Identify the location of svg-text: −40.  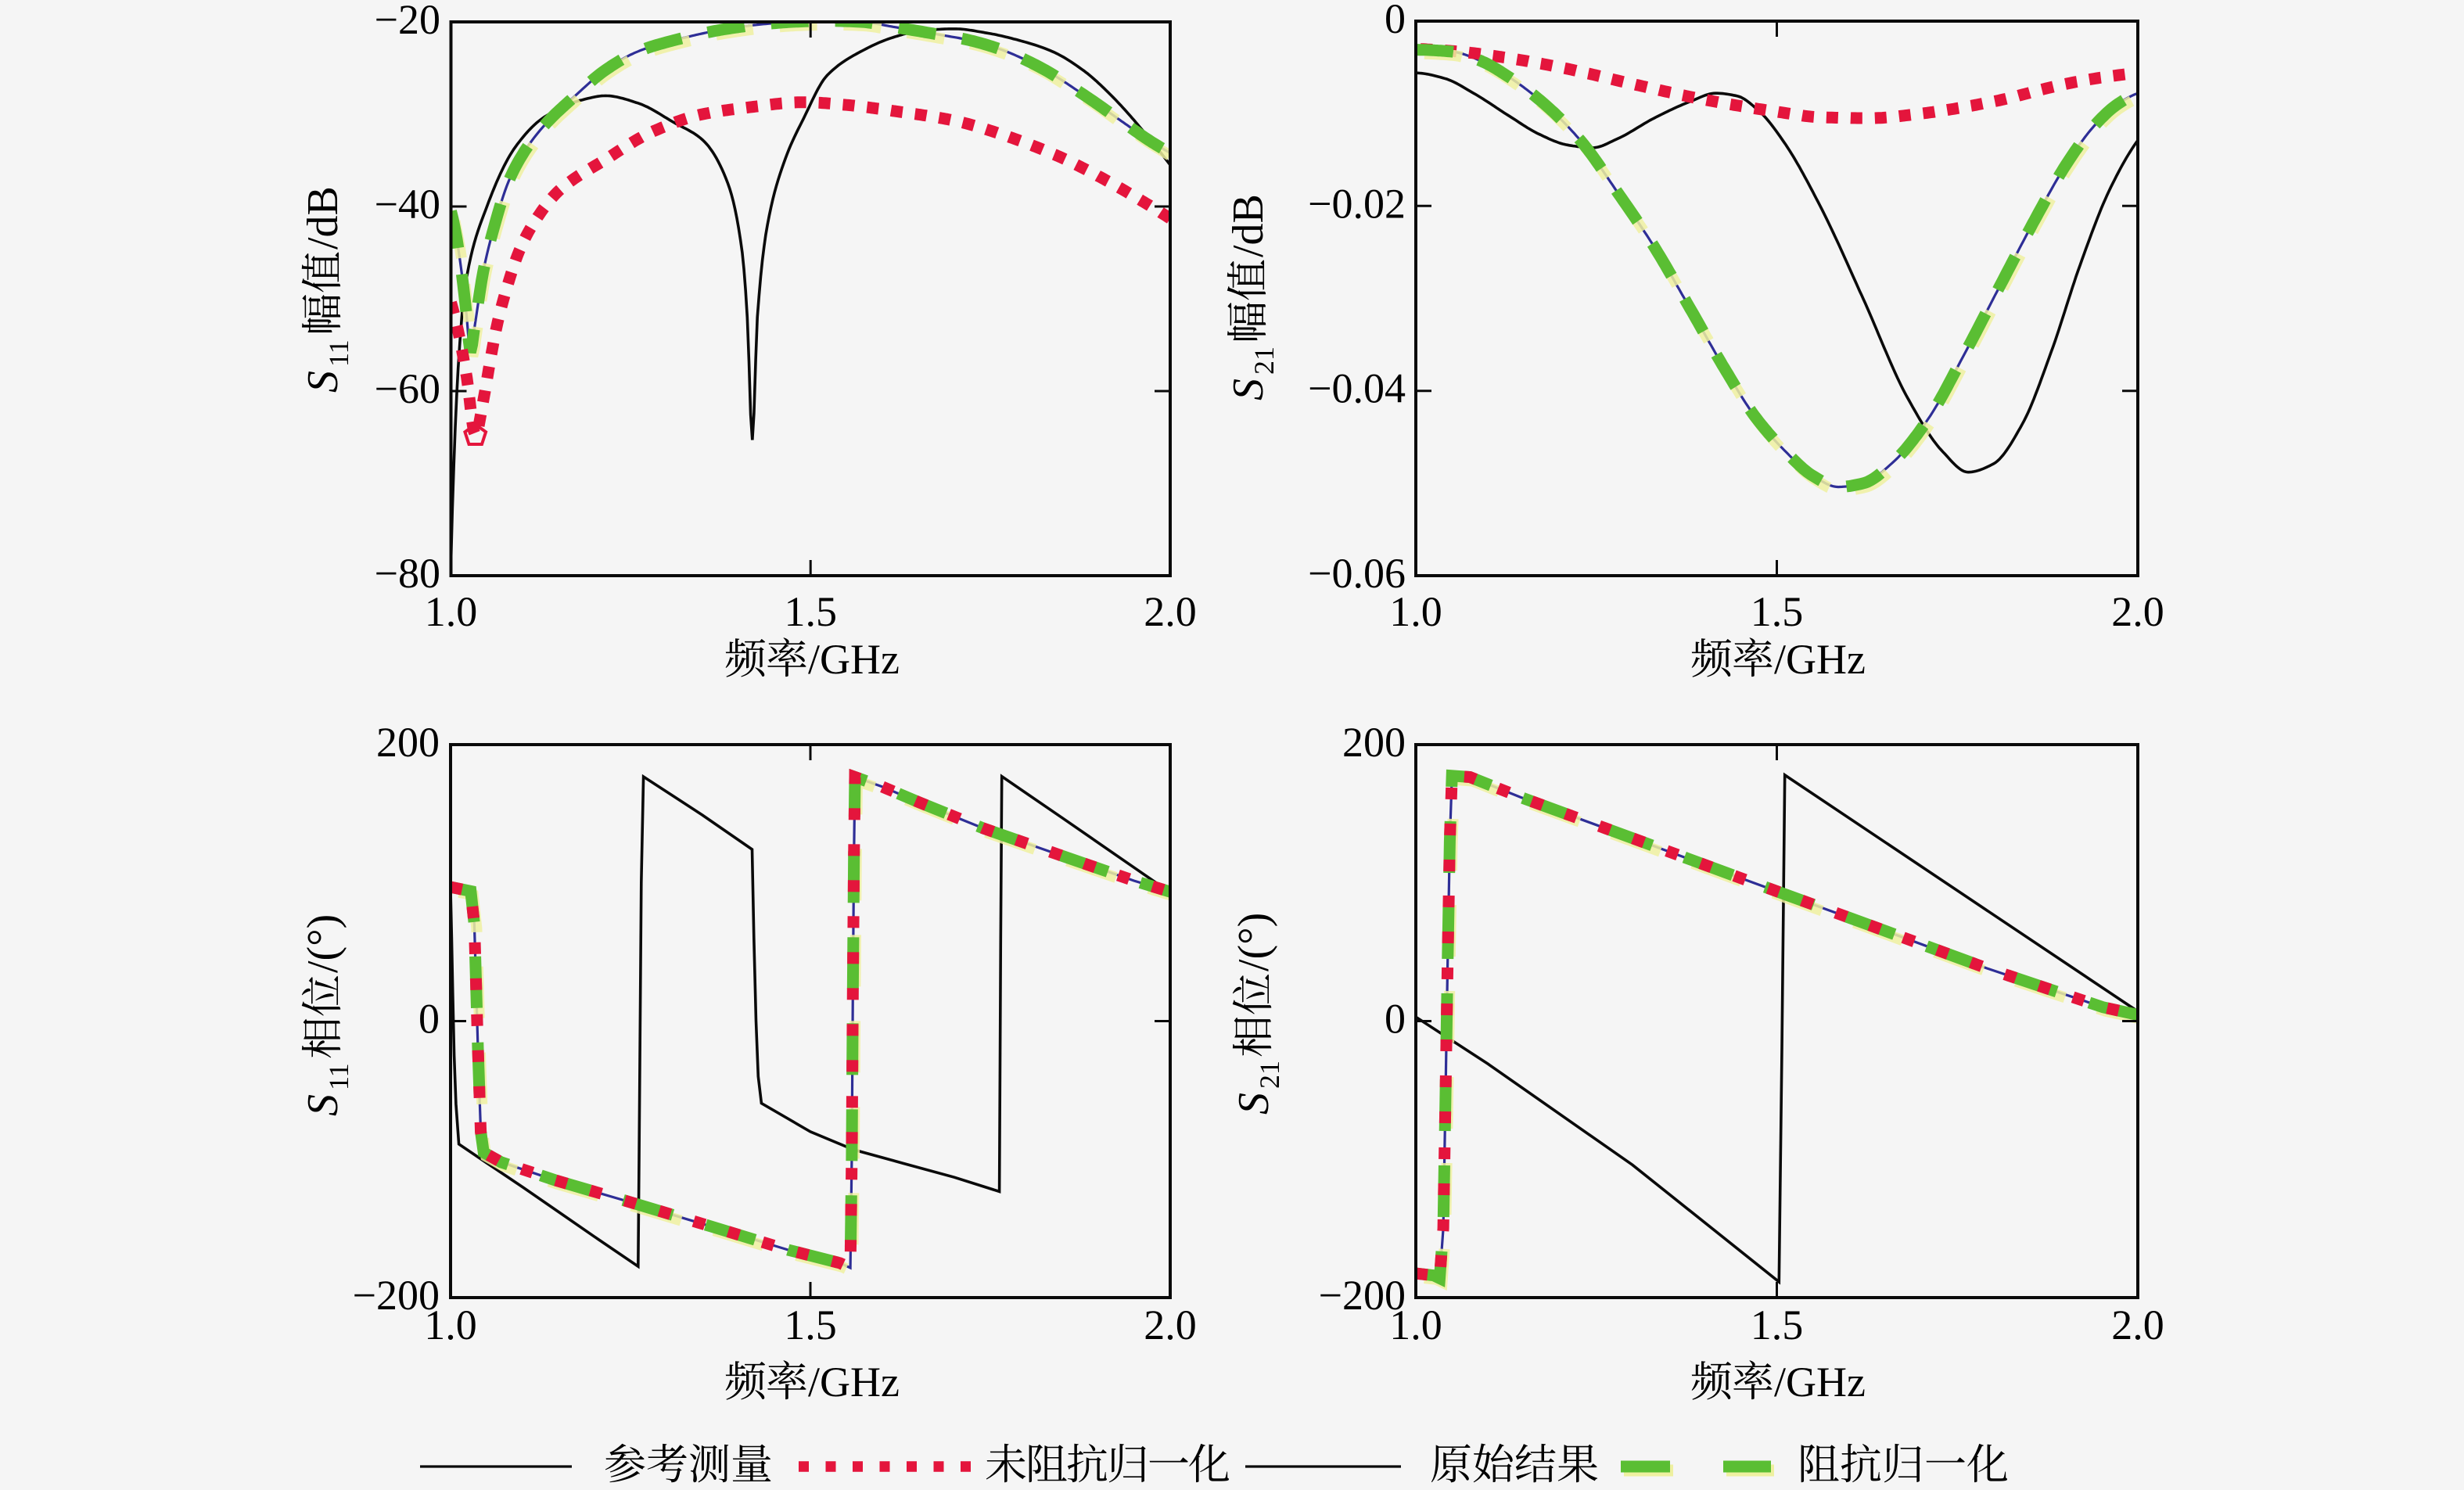
(407, 204).